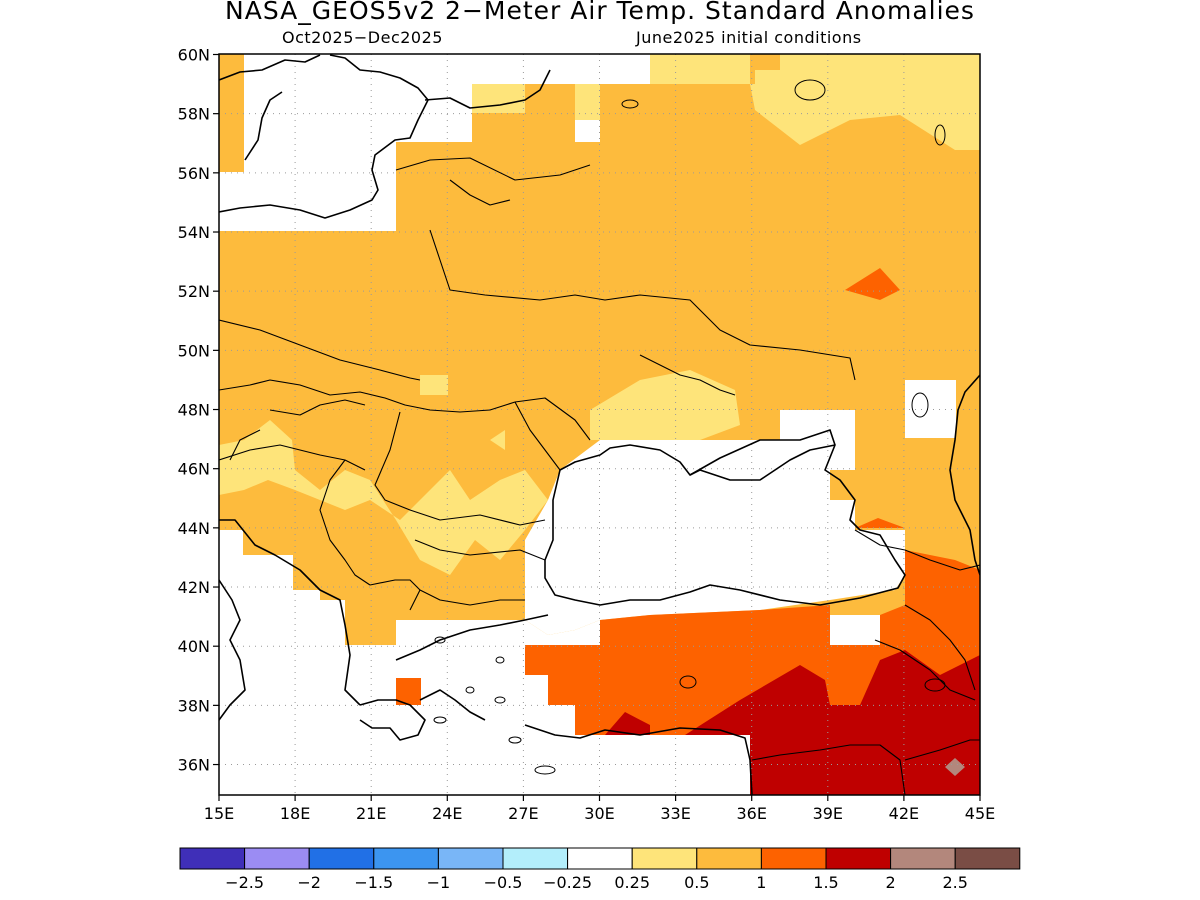  What do you see at coordinates (244, 882) in the screenshot?
I see `colorbar-label: −2.5` at bounding box center [244, 882].